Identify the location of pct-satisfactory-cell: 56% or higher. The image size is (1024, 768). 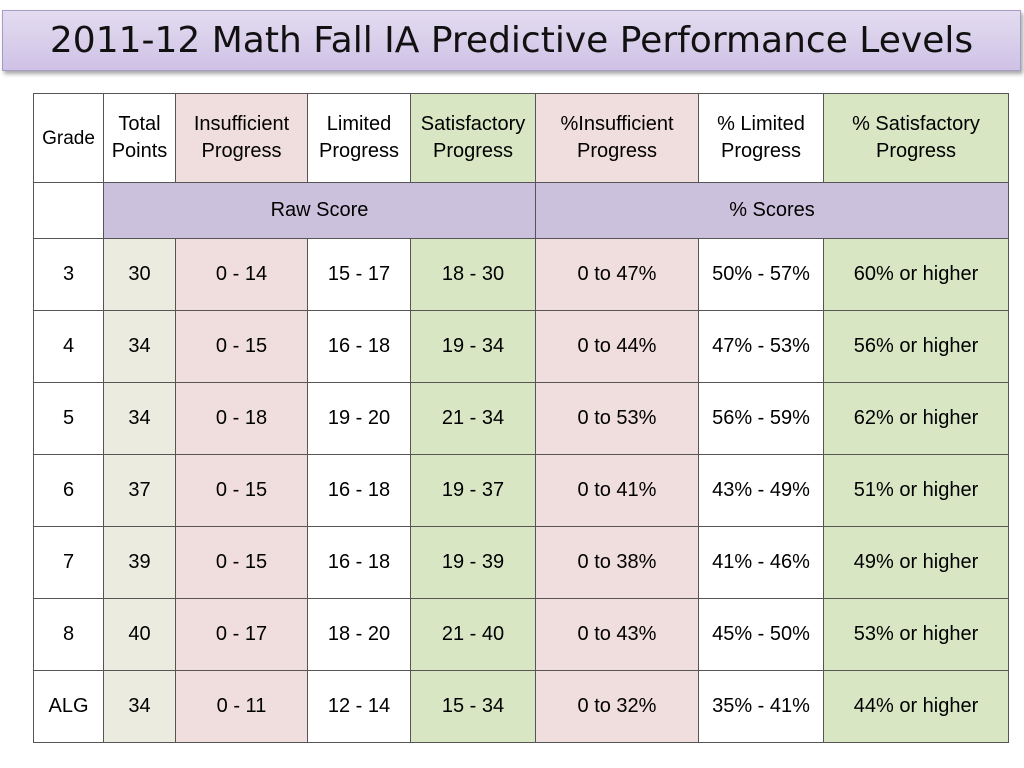
(916, 346).